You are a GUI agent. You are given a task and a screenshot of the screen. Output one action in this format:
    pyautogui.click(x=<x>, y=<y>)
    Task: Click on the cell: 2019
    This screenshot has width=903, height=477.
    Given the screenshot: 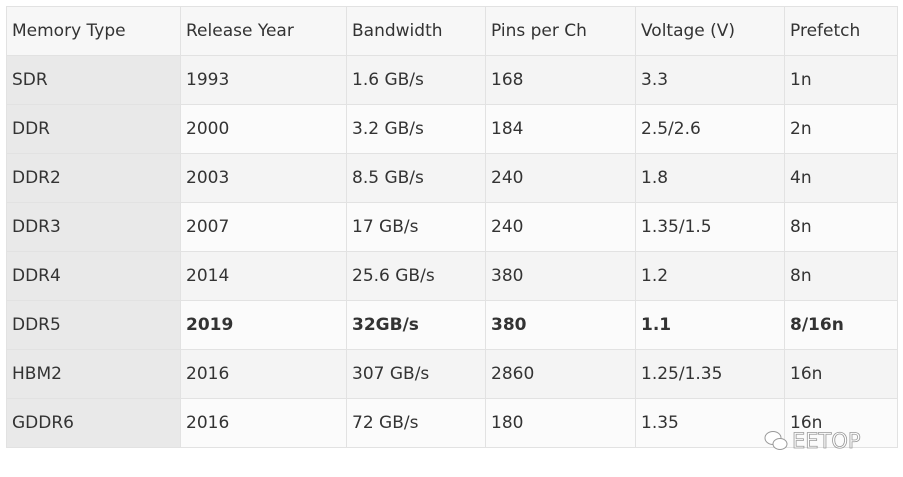 What is the action you would take?
    pyautogui.click(x=263, y=325)
    